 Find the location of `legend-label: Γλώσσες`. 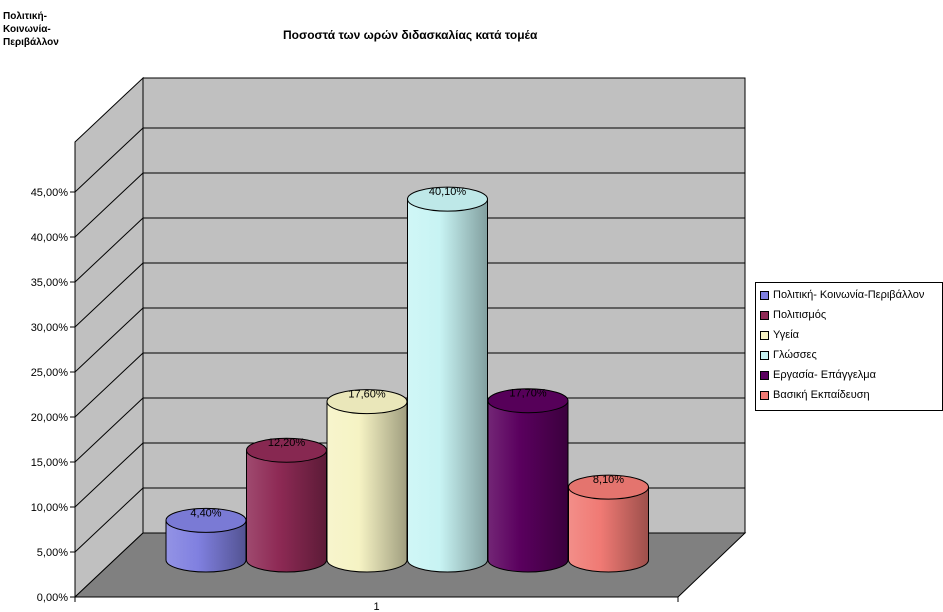

legend-label: Γλώσσες is located at coordinates (795, 355).